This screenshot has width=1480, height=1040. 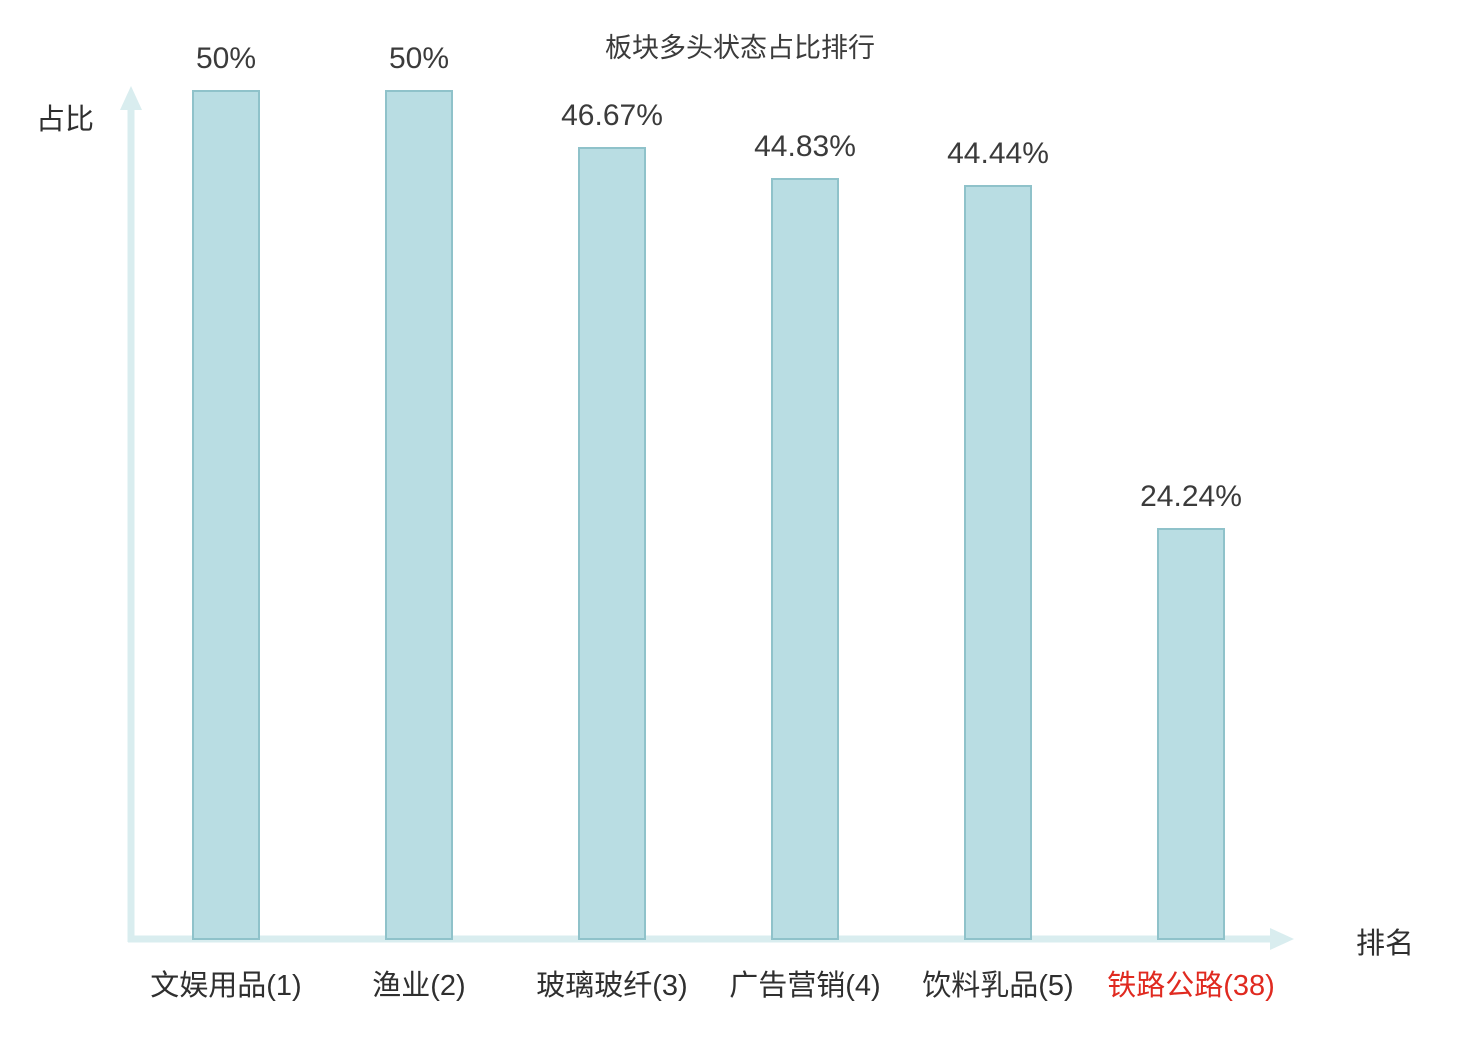 What do you see at coordinates (612, 986) in the screenshot?
I see `category-label: 玻璃玻纤(3)` at bounding box center [612, 986].